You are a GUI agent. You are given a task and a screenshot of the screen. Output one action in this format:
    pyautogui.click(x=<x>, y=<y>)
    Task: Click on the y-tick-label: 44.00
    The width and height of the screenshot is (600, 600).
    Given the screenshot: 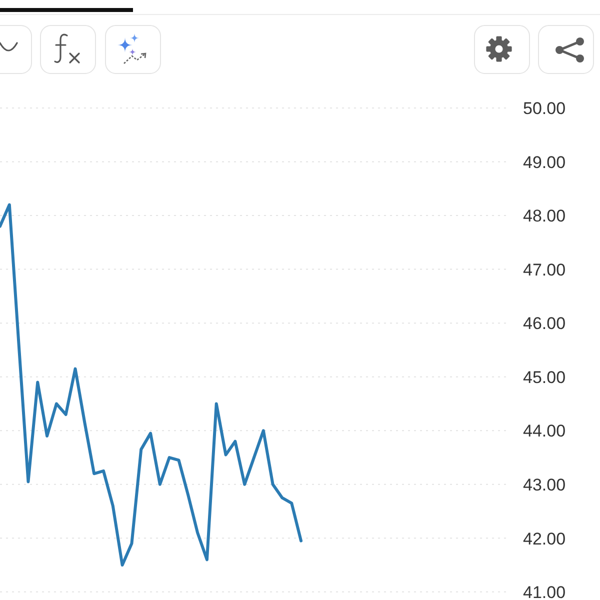 What is the action you would take?
    pyautogui.click(x=544, y=431)
    